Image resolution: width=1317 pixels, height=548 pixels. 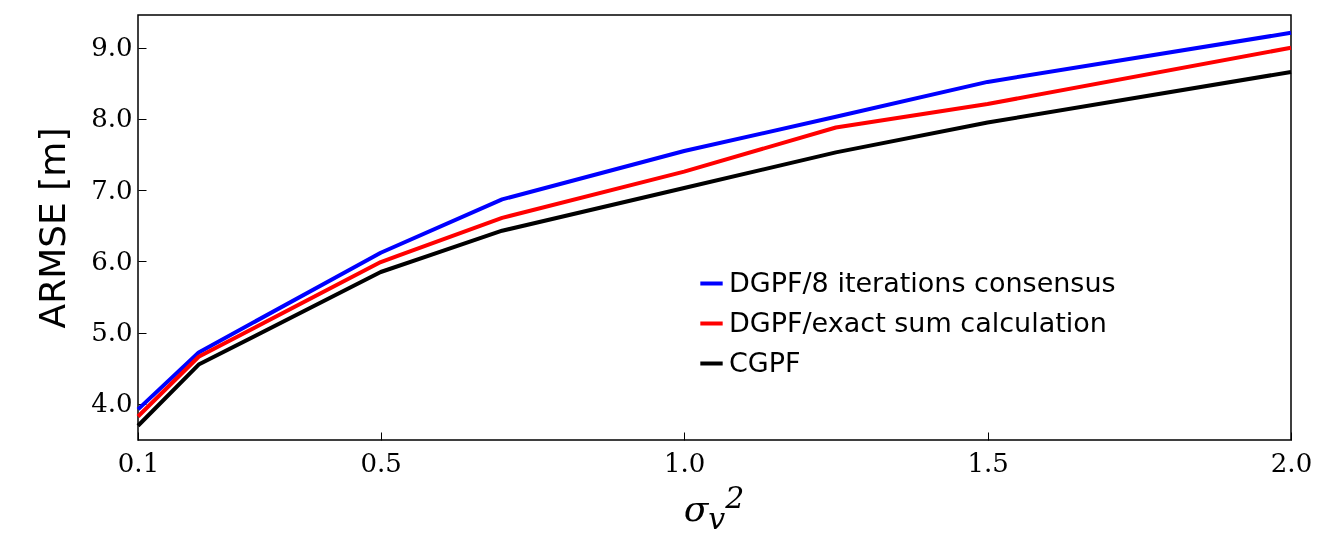 I want to click on y-tick-label: 7.0, so click(x=112, y=189).